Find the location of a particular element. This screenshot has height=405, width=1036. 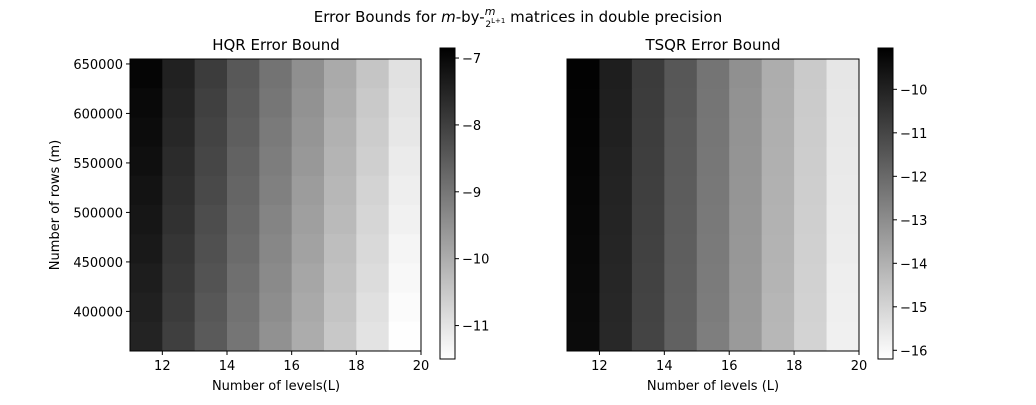

hqr-colorbar-tick-label: −10 is located at coordinates (475, 260).